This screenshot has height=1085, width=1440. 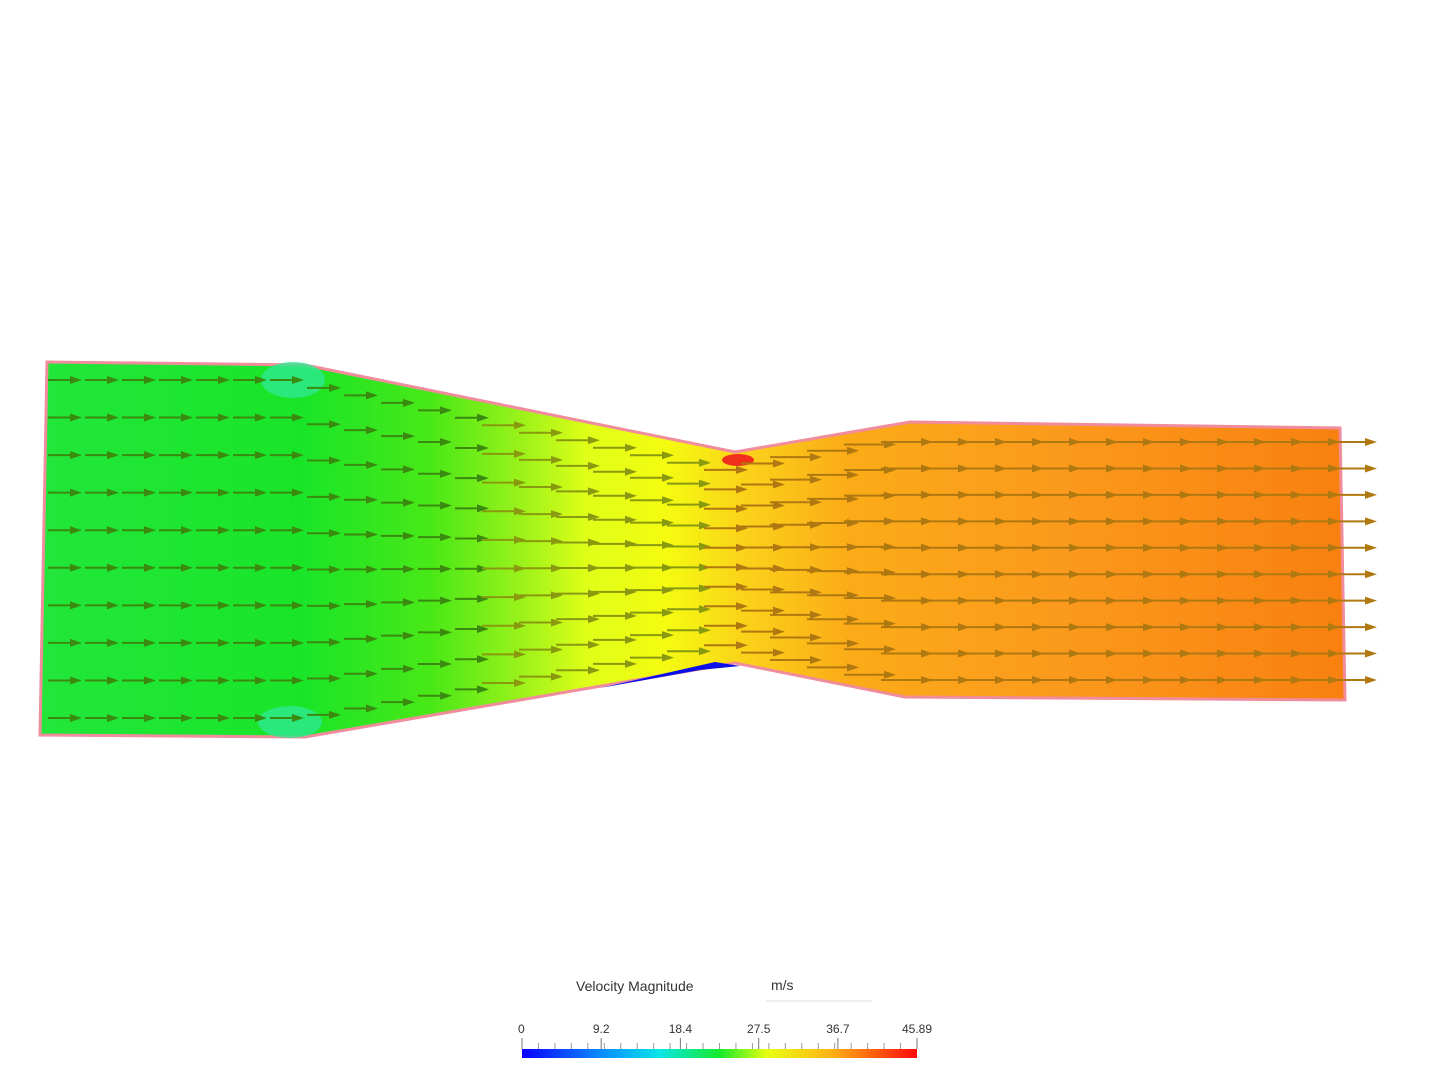 I want to click on tick-label: 18.4, so click(x=681, y=1029).